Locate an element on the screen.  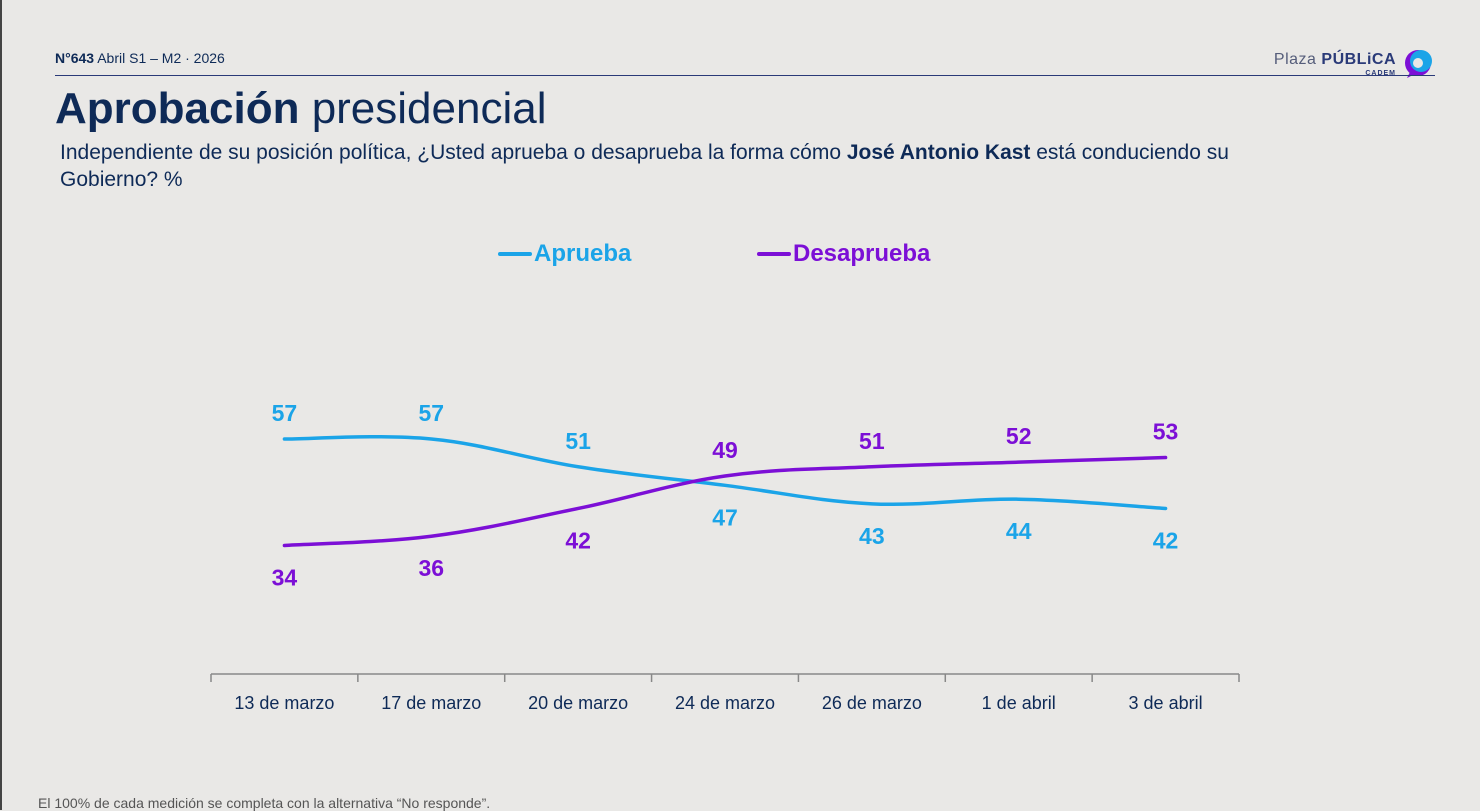
issue-number: N°643 is located at coordinates (75, 58).